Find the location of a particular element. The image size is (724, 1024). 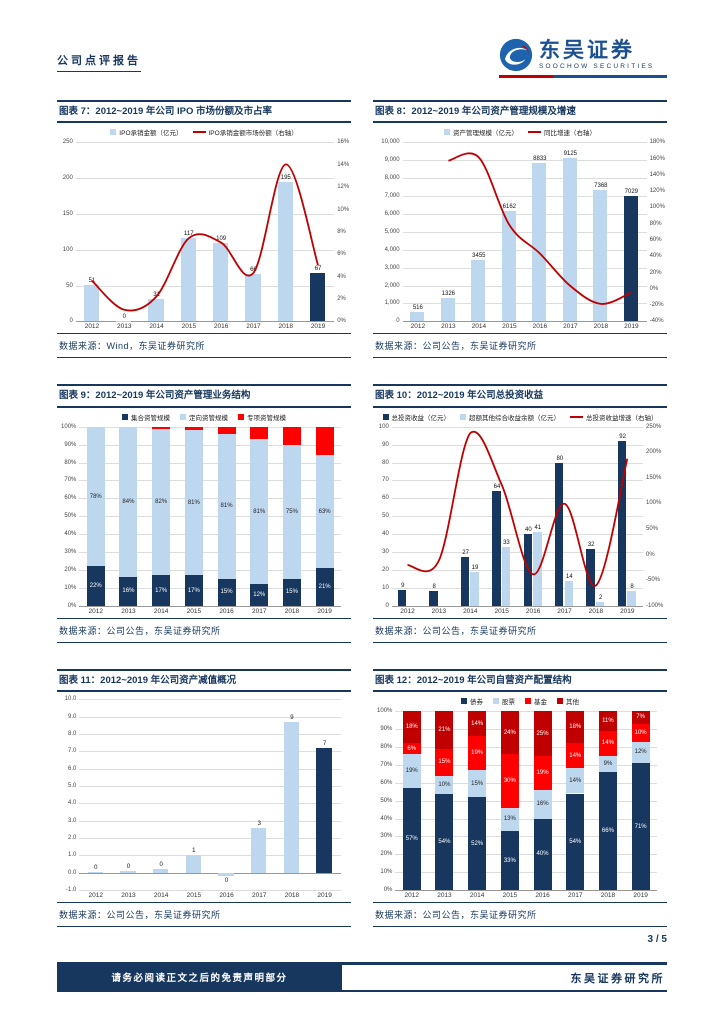

y2-axis-label: 12% is located at coordinates (343, 187).